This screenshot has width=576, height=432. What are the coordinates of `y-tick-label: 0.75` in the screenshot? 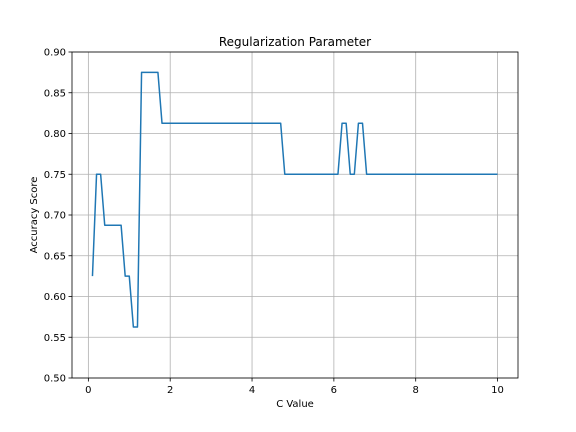 It's located at (55, 175).